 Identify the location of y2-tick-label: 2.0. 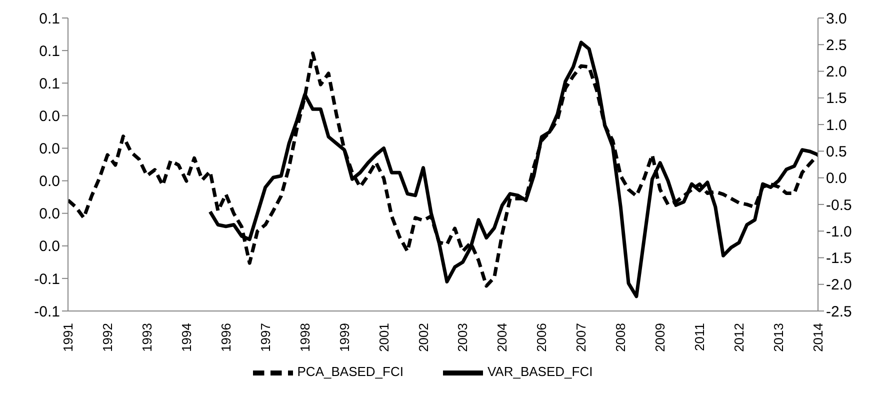
(836, 72).